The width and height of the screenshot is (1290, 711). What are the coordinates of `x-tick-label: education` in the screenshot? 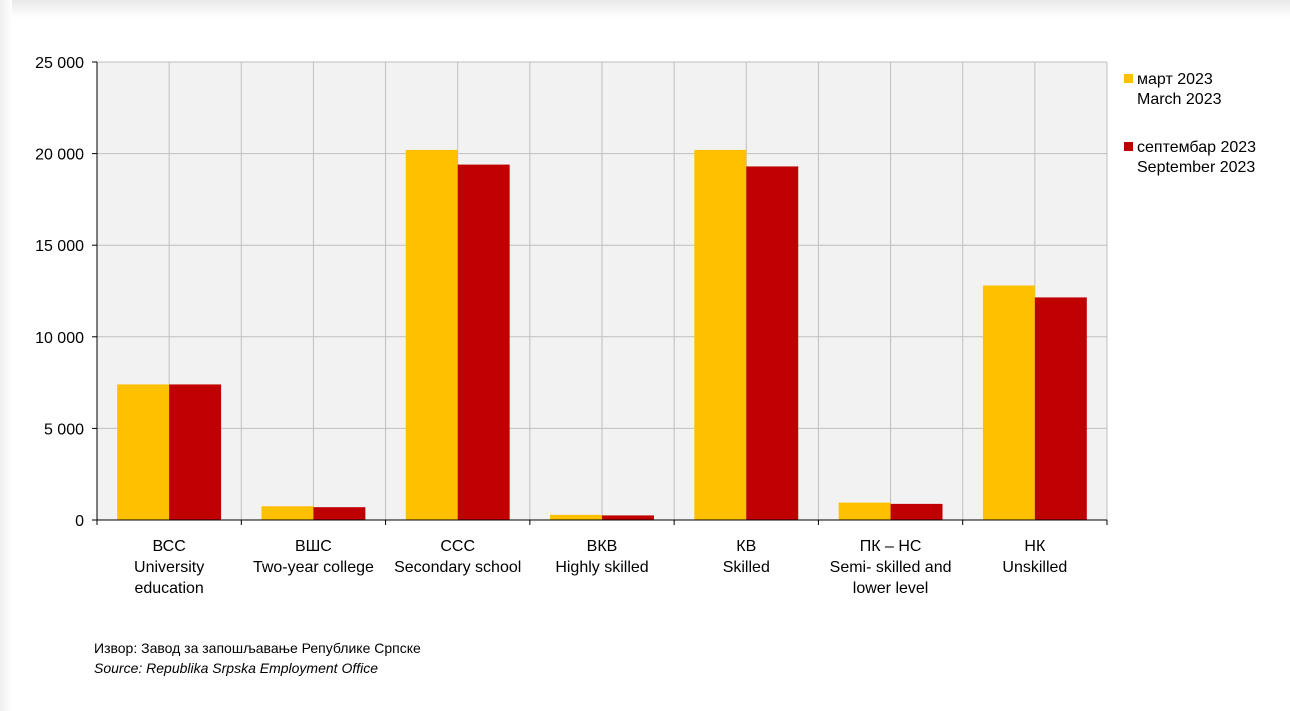 It's located at (168, 588).